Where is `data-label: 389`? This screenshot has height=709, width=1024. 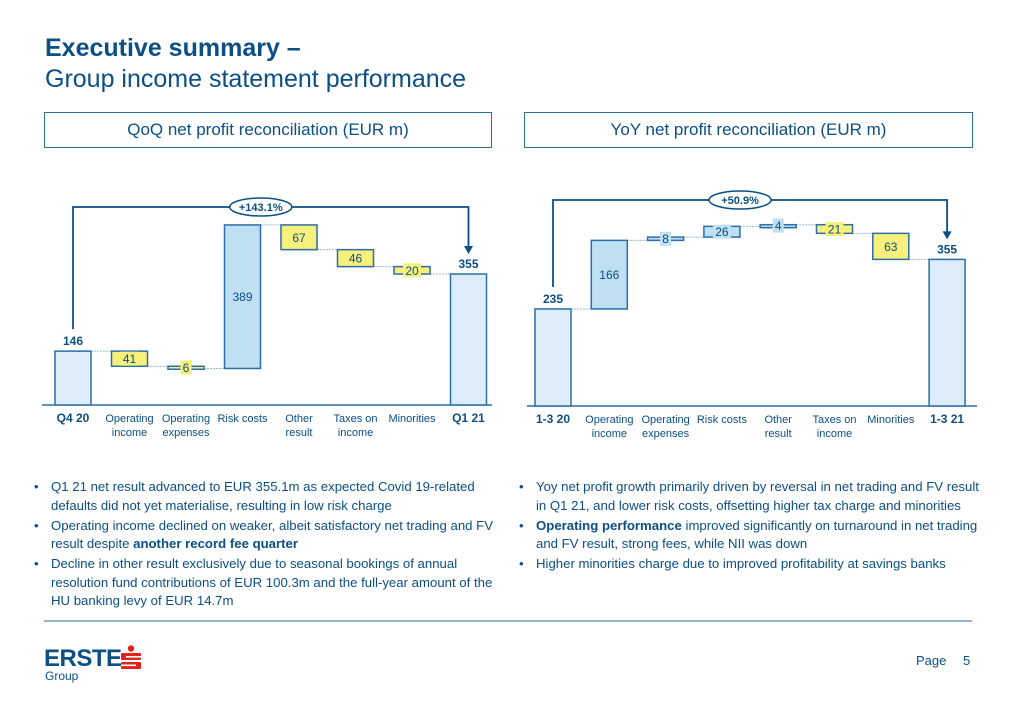
data-label: 389 is located at coordinates (242, 297).